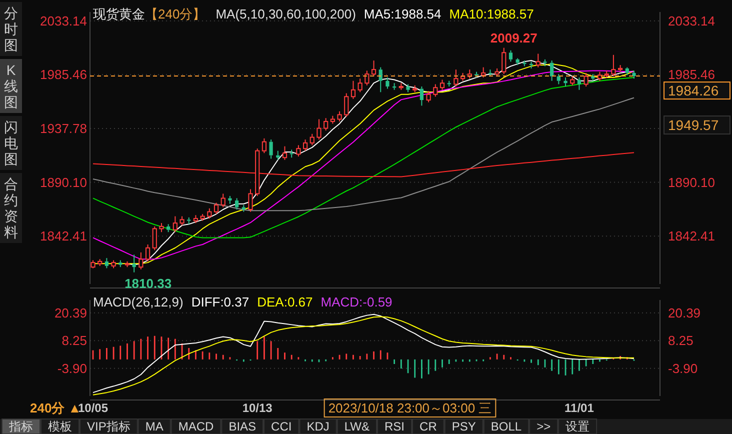  What do you see at coordinates (684, 312) in the screenshot?
I see `y2-tick-label: 20.39` at bounding box center [684, 312].